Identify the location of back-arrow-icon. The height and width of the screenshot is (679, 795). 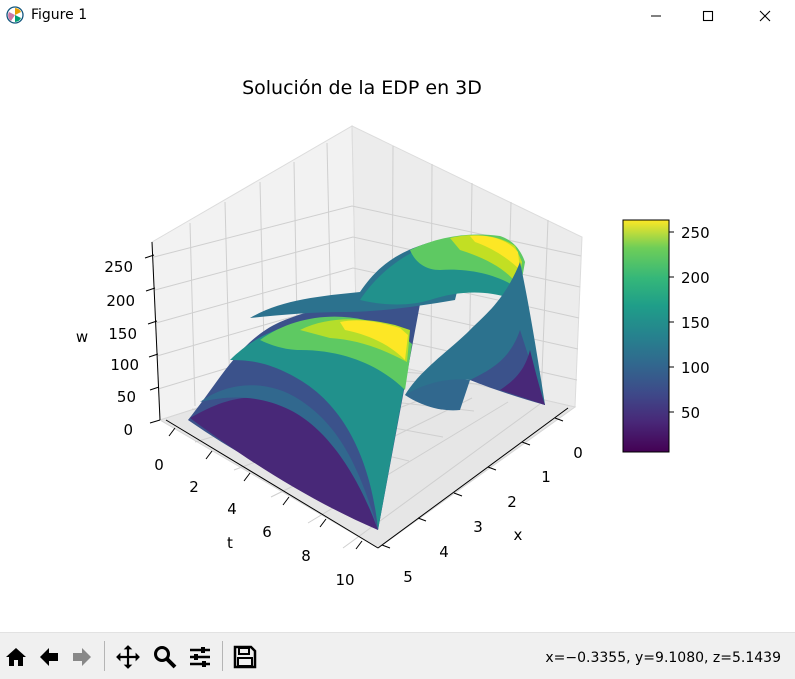
(49, 657).